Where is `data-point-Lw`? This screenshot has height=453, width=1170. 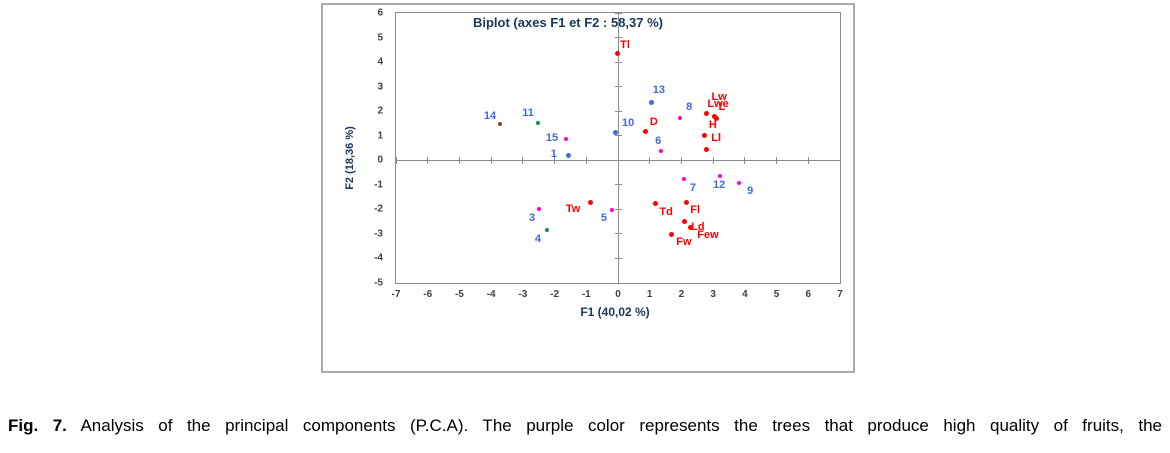 data-point-Lw is located at coordinates (706, 113).